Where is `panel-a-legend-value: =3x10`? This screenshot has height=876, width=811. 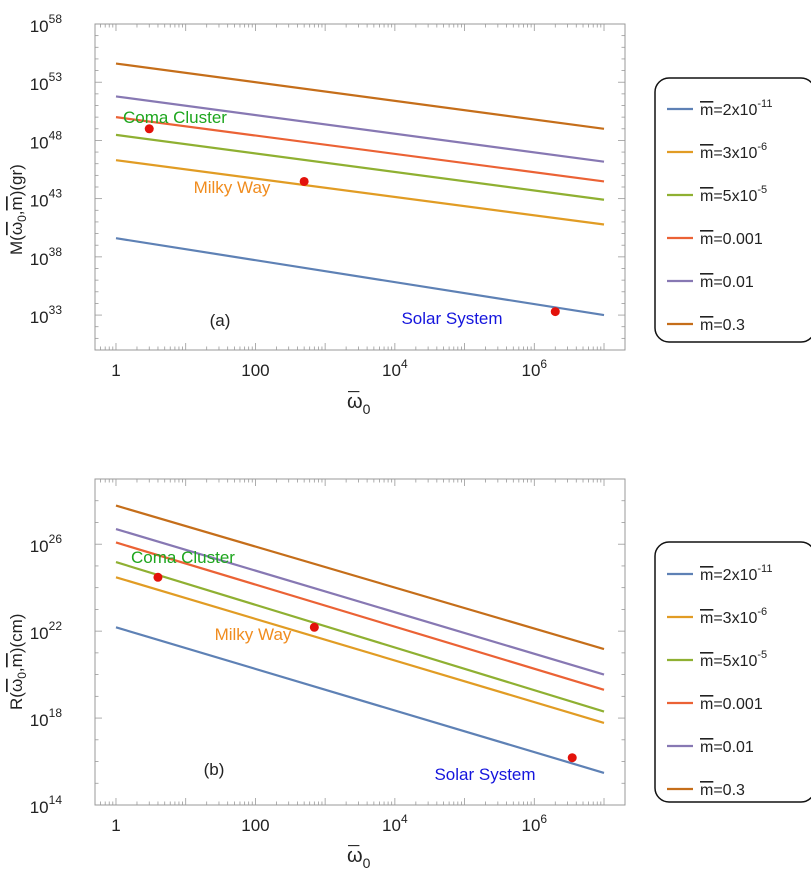 panel-a-legend-value: =3x10 is located at coordinates (735, 153).